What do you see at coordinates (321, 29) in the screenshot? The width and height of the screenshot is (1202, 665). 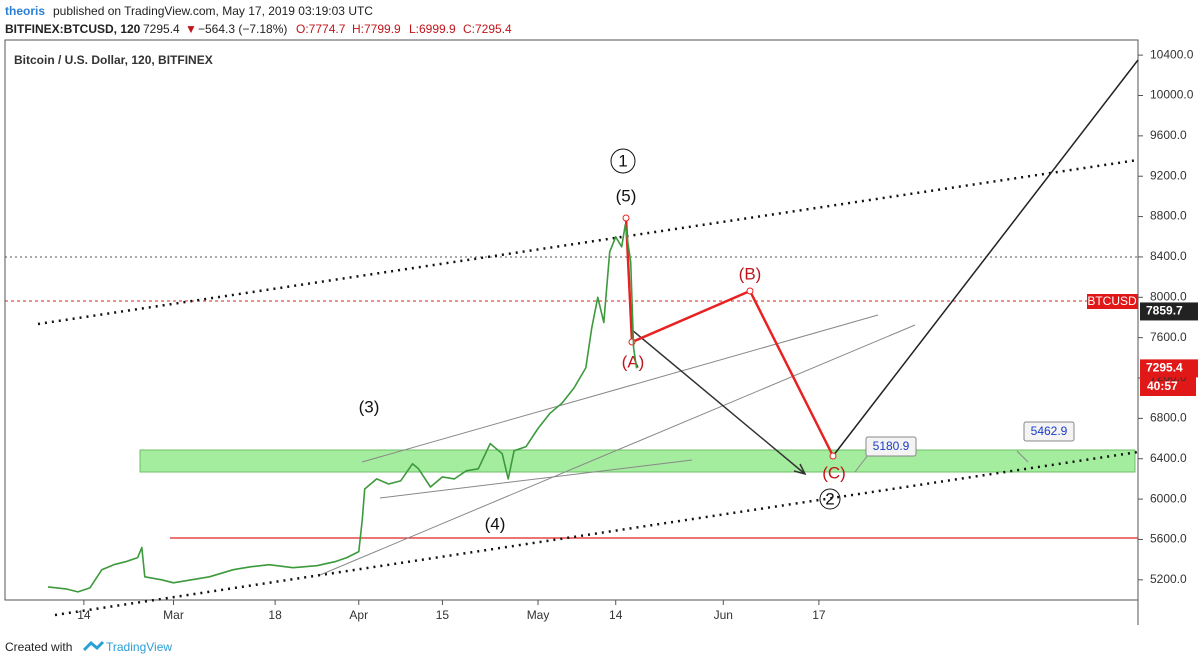 I see `open: O:7774.7` at bounding box center [321, 29].